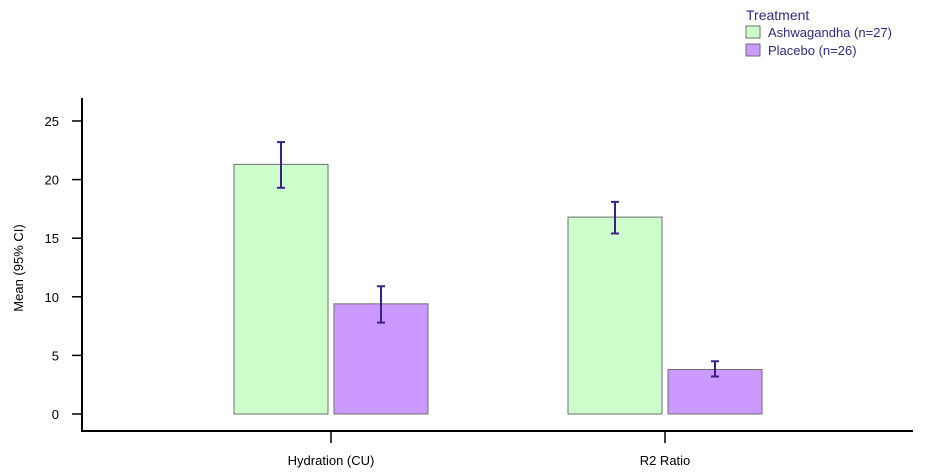  What do you see at coordinates (665, 460) in the screenshot?
I see `x-tick-label: R2 Ratio` at bounding box center [665, 460].